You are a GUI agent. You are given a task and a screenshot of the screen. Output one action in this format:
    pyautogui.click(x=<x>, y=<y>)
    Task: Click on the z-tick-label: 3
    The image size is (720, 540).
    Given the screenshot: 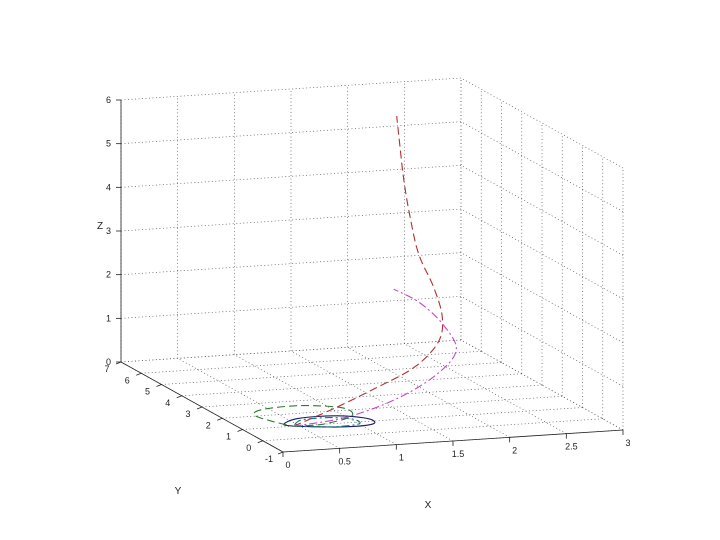 What is the action you would take?
    pyautogui.click(x=108, y=231)
    